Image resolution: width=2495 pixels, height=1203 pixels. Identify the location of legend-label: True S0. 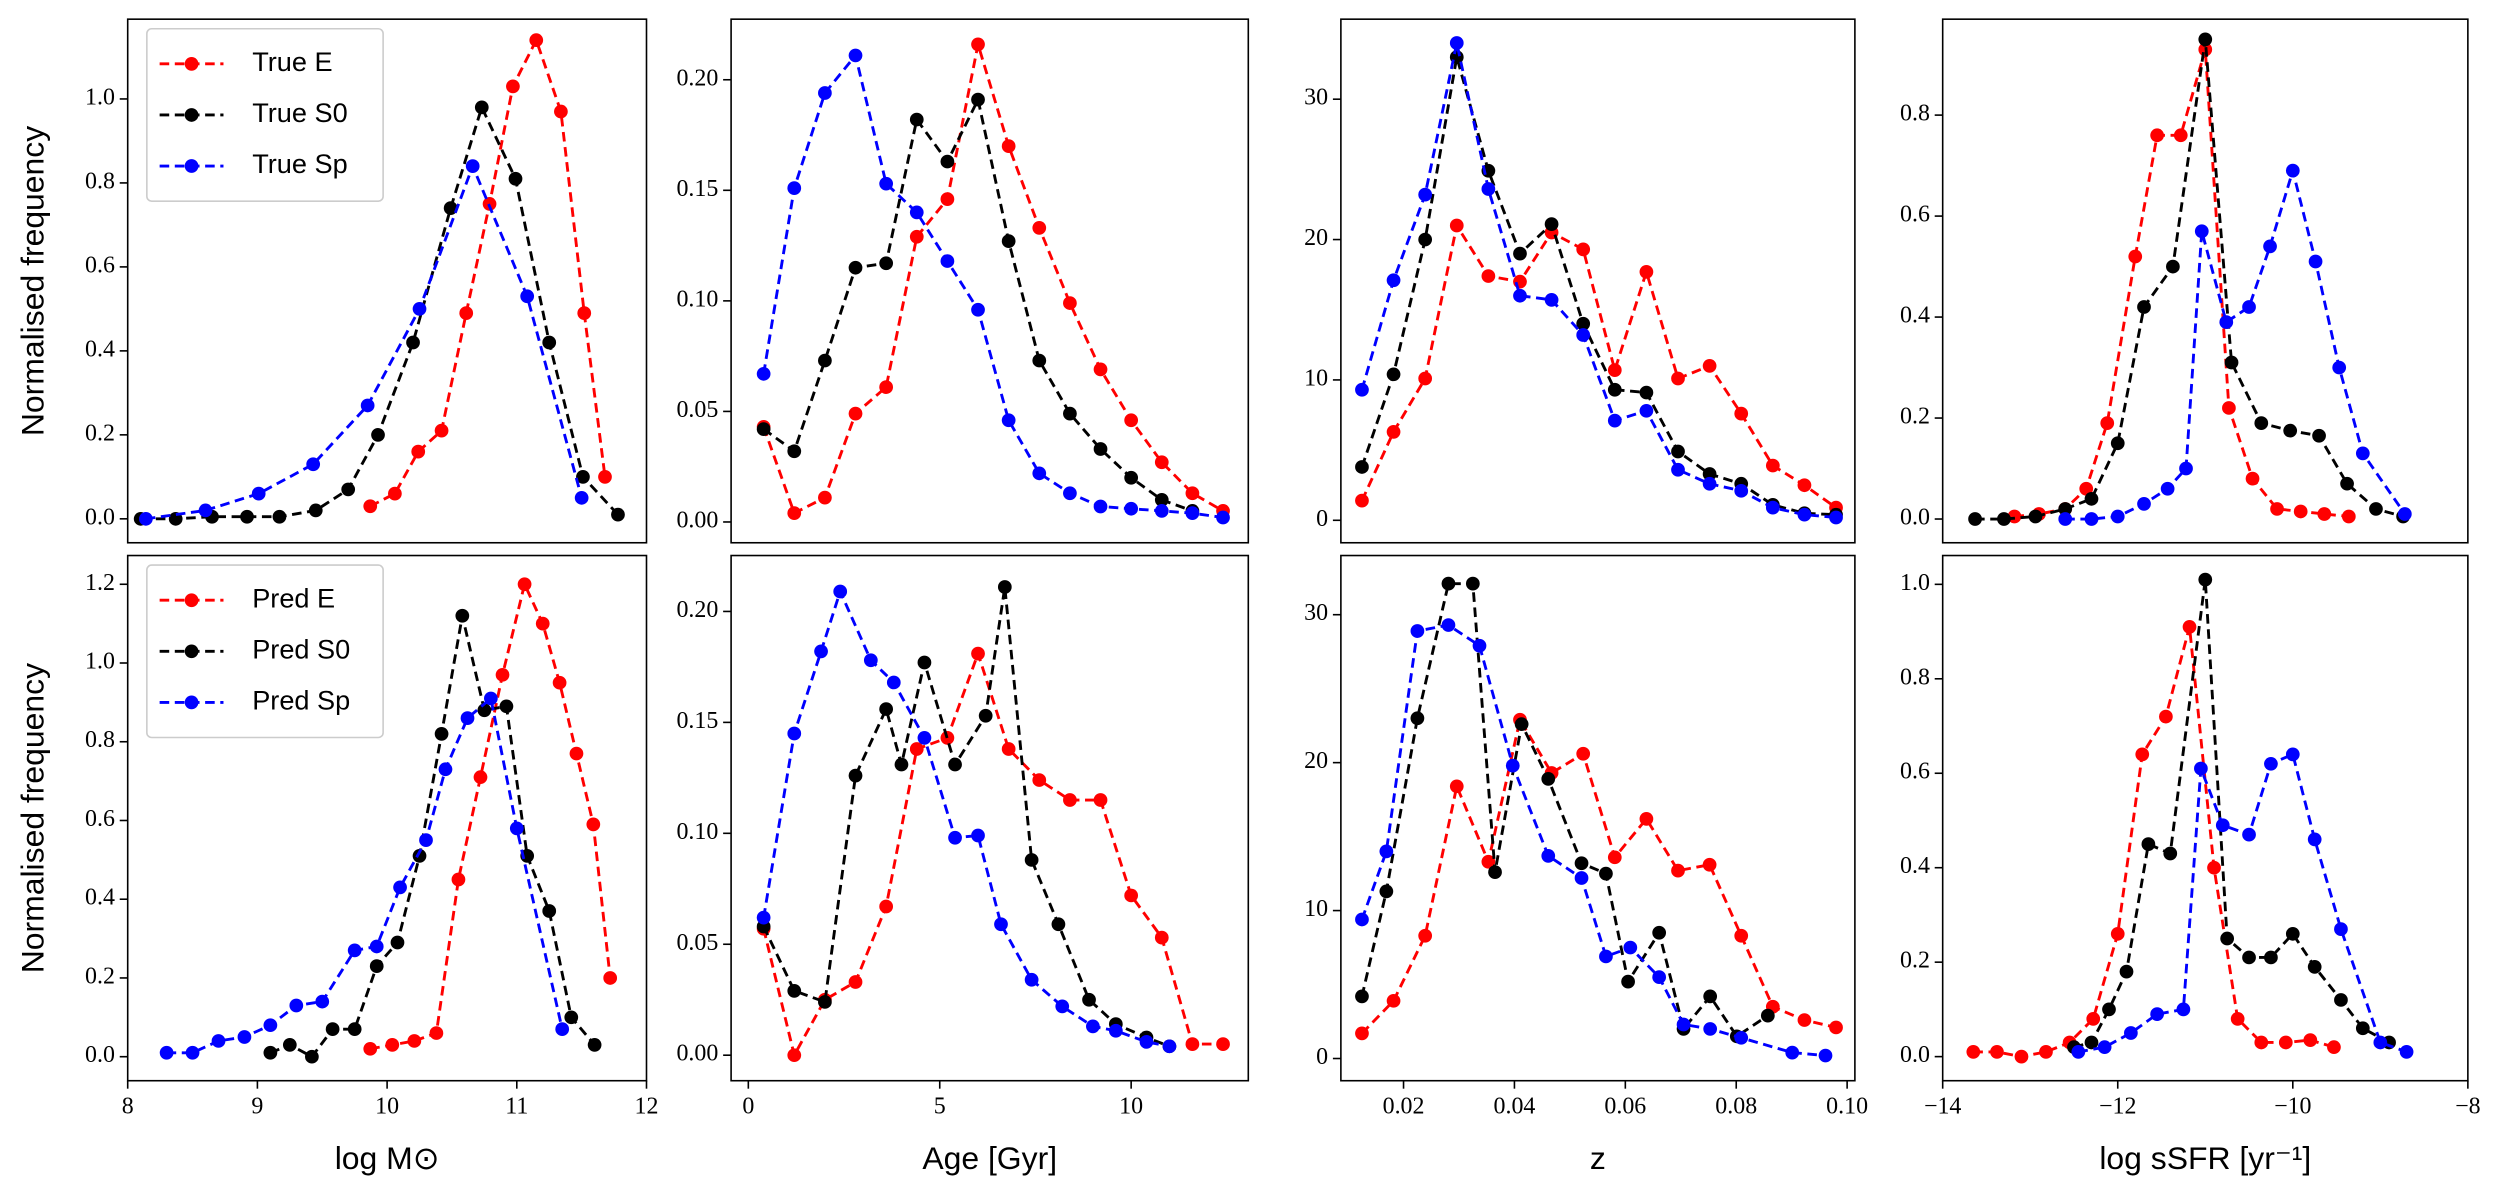
(299, 112).